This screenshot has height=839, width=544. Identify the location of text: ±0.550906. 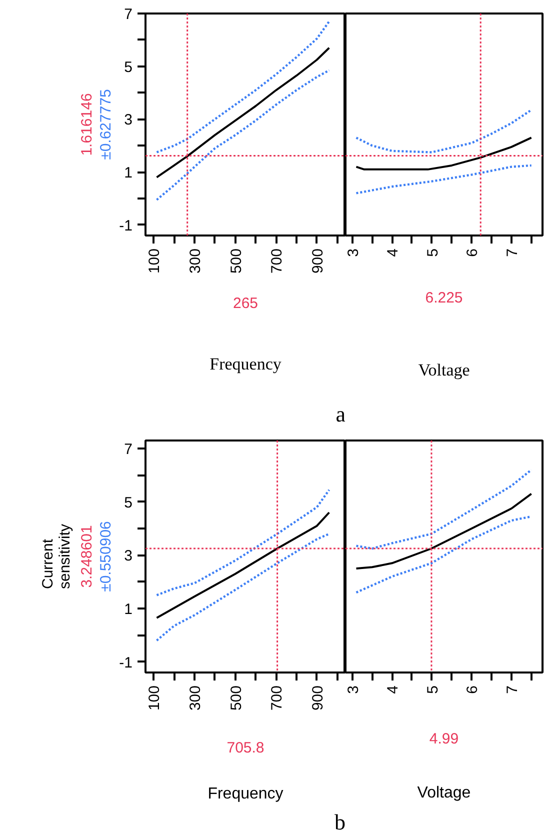
(106, 556).